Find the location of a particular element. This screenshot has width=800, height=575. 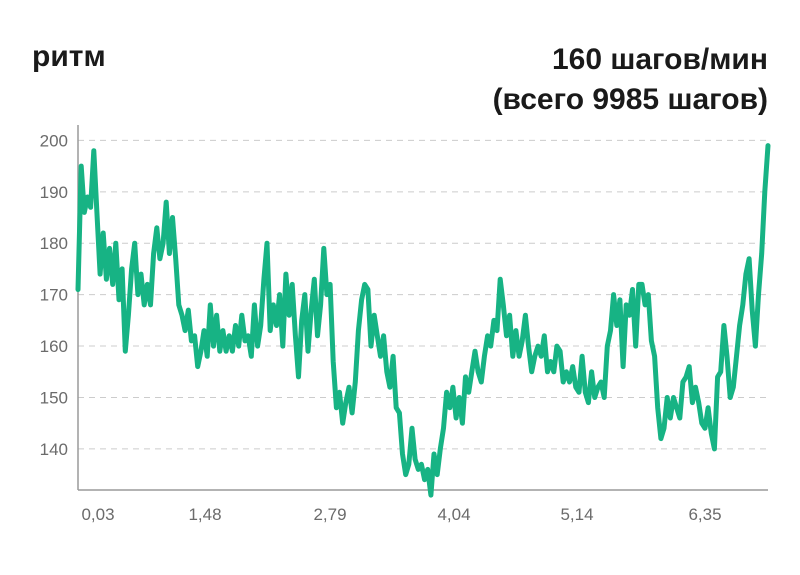

x-tick-label: 5,14 is located at coordinates (576, 514).